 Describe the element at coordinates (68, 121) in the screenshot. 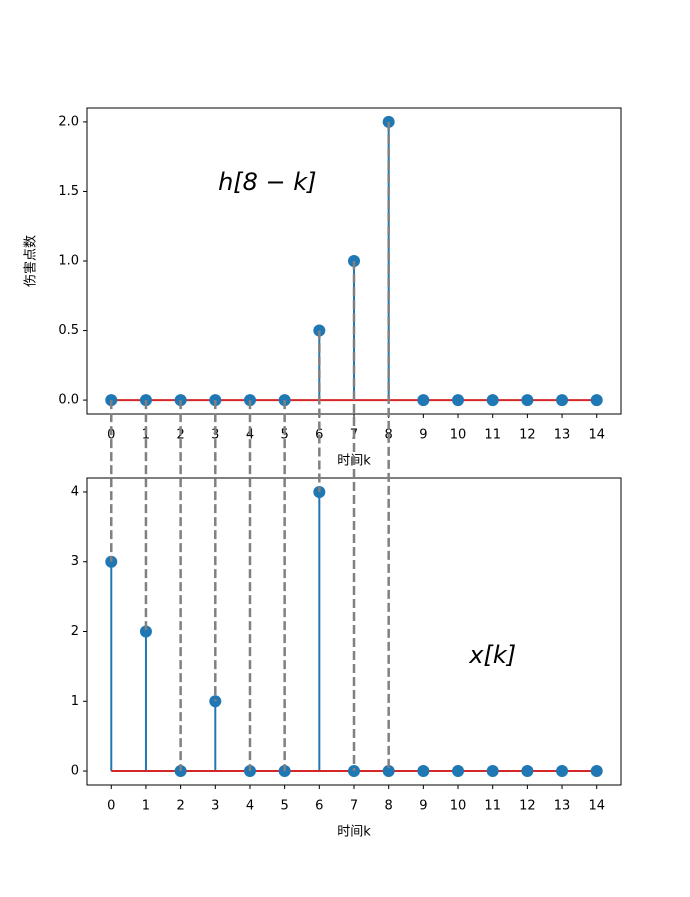

I see `y-tick-label: 2.0` at that location.